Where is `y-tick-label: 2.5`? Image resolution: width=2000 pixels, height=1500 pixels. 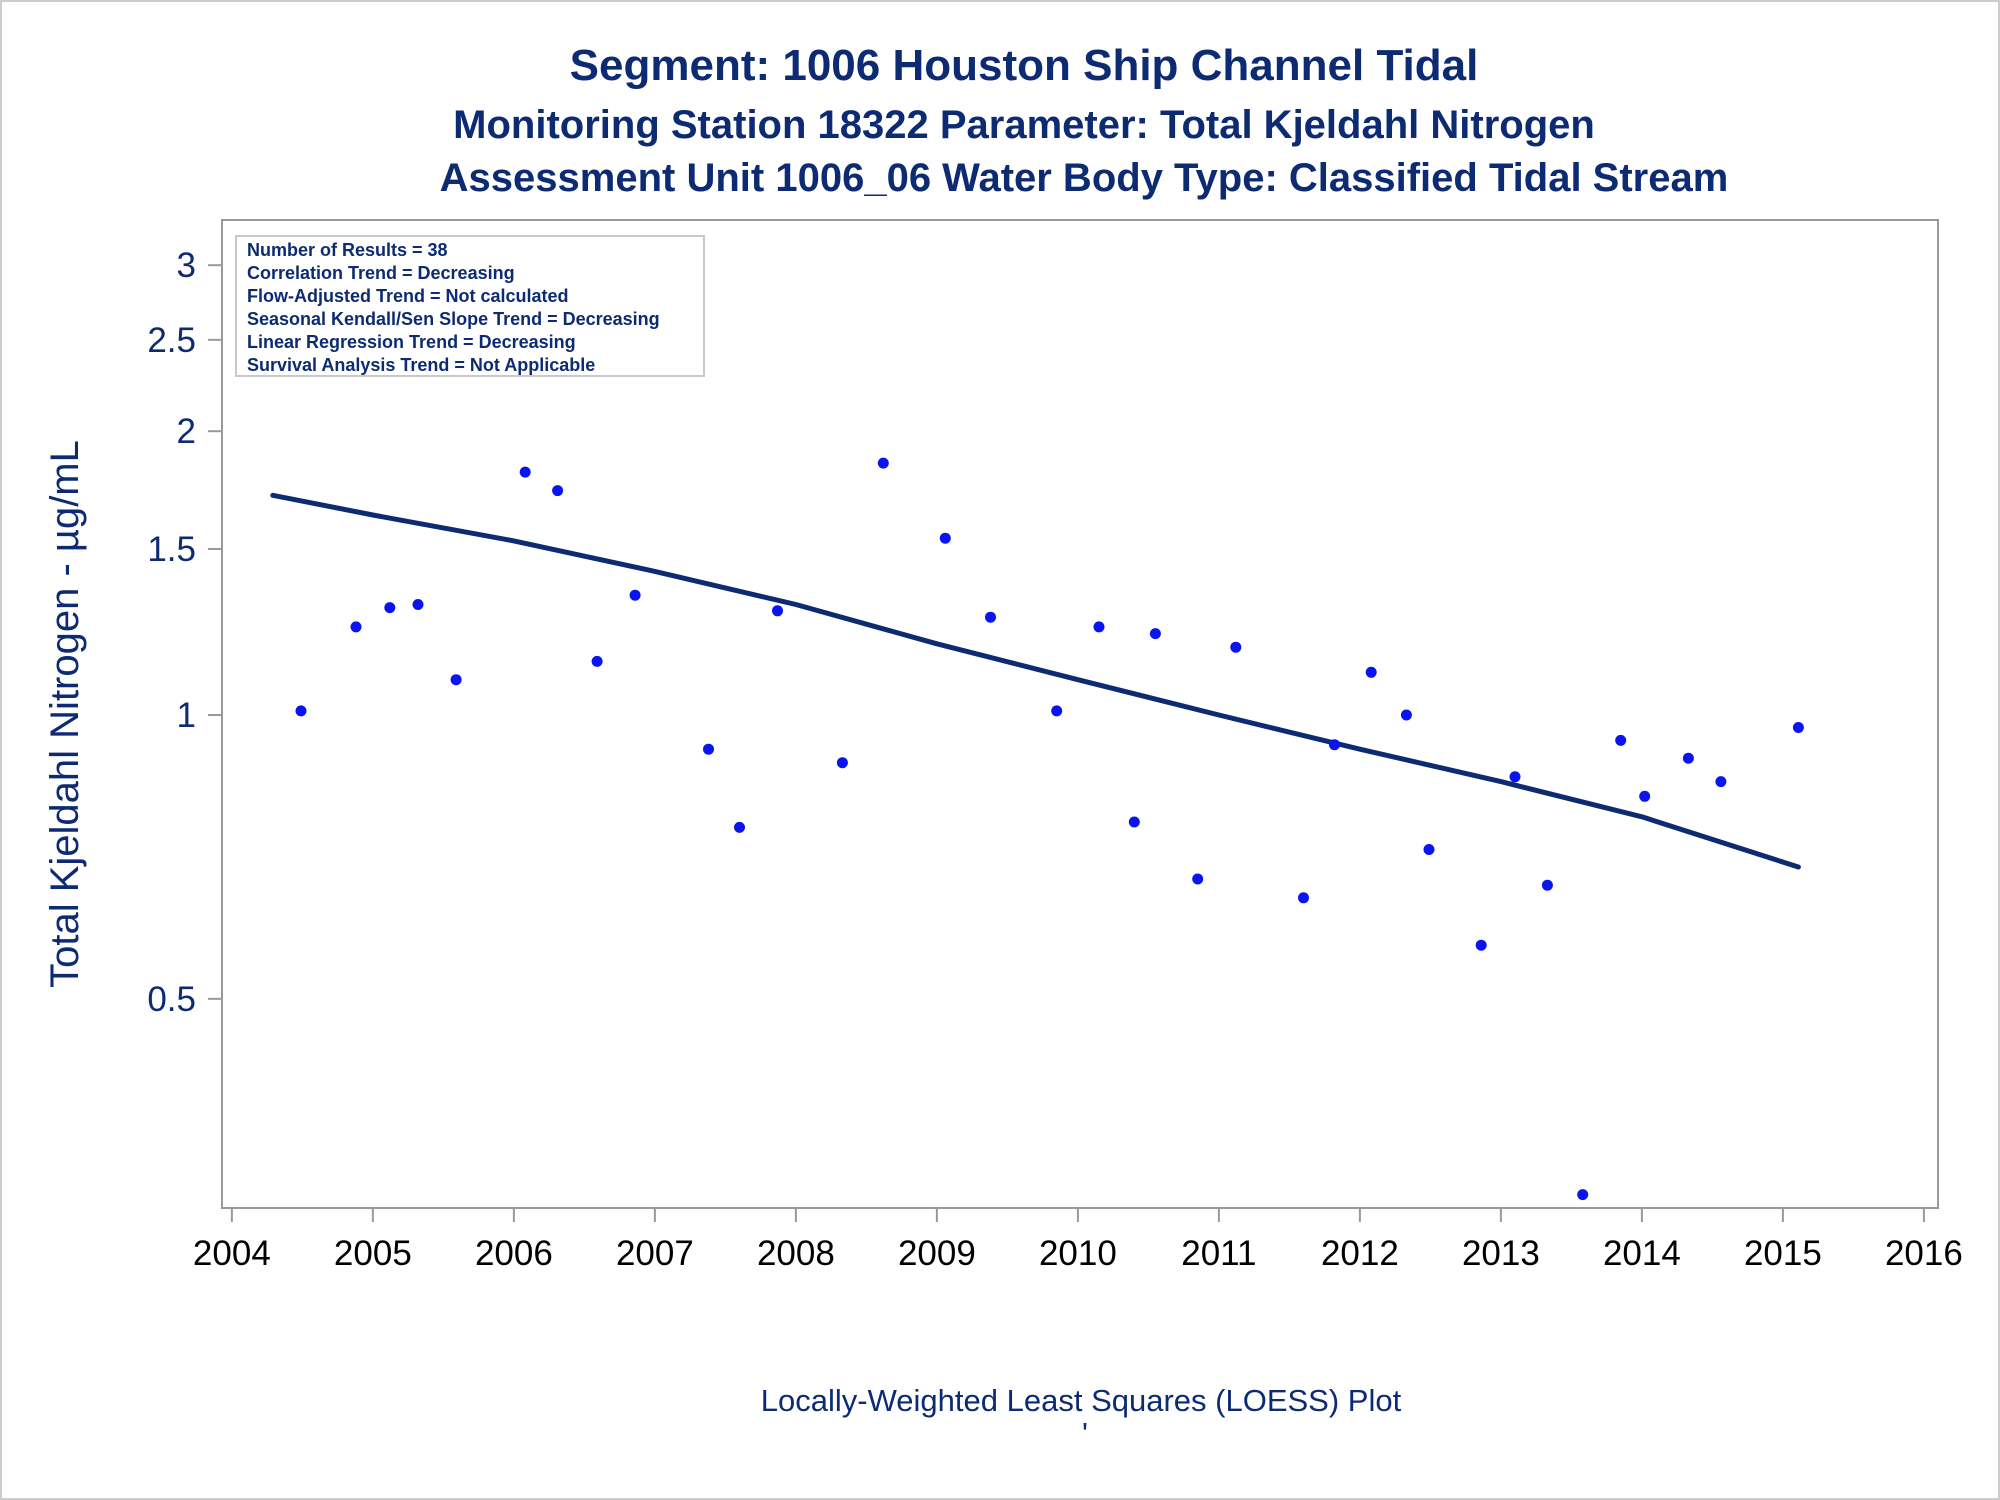
y-tick-label: 2.5 is located at coordinates (171, 340).